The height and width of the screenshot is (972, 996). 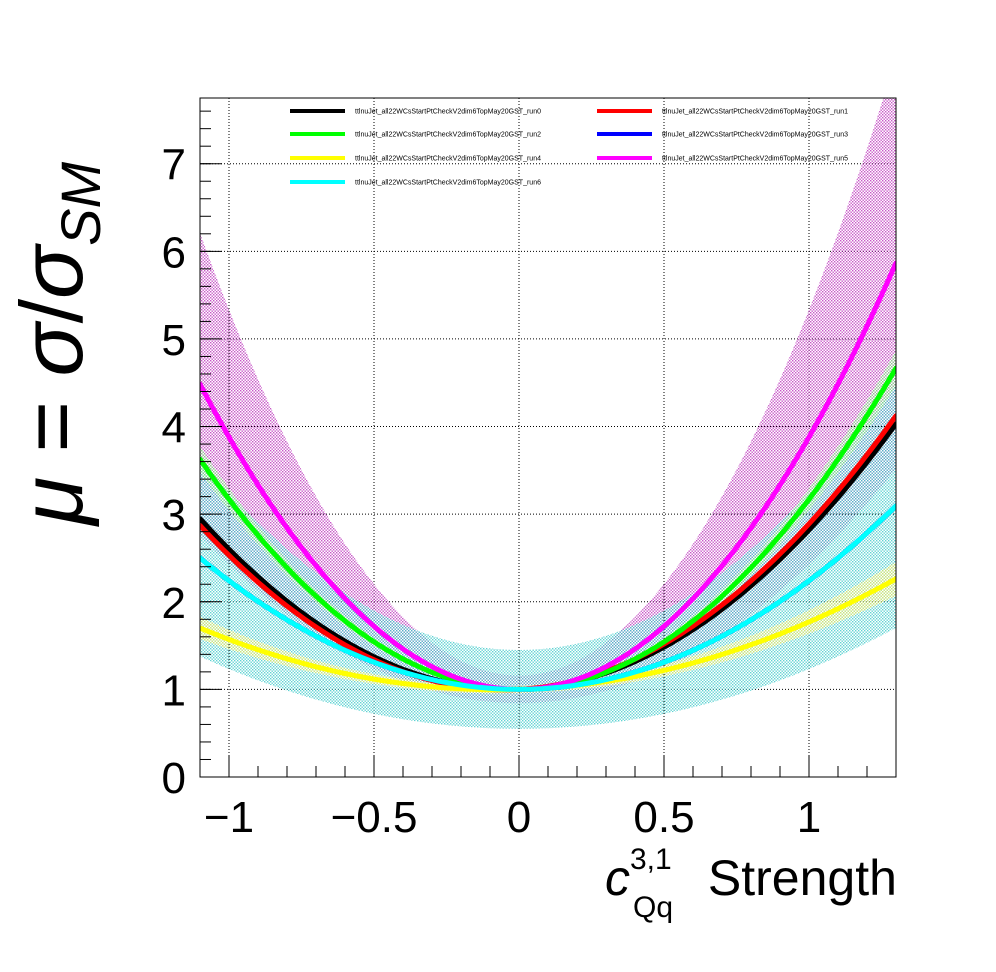 What do you see at coordinates (174, 340) in the screenshot?
I see `y-tick-label: 5` at bounding box center [174, 340].